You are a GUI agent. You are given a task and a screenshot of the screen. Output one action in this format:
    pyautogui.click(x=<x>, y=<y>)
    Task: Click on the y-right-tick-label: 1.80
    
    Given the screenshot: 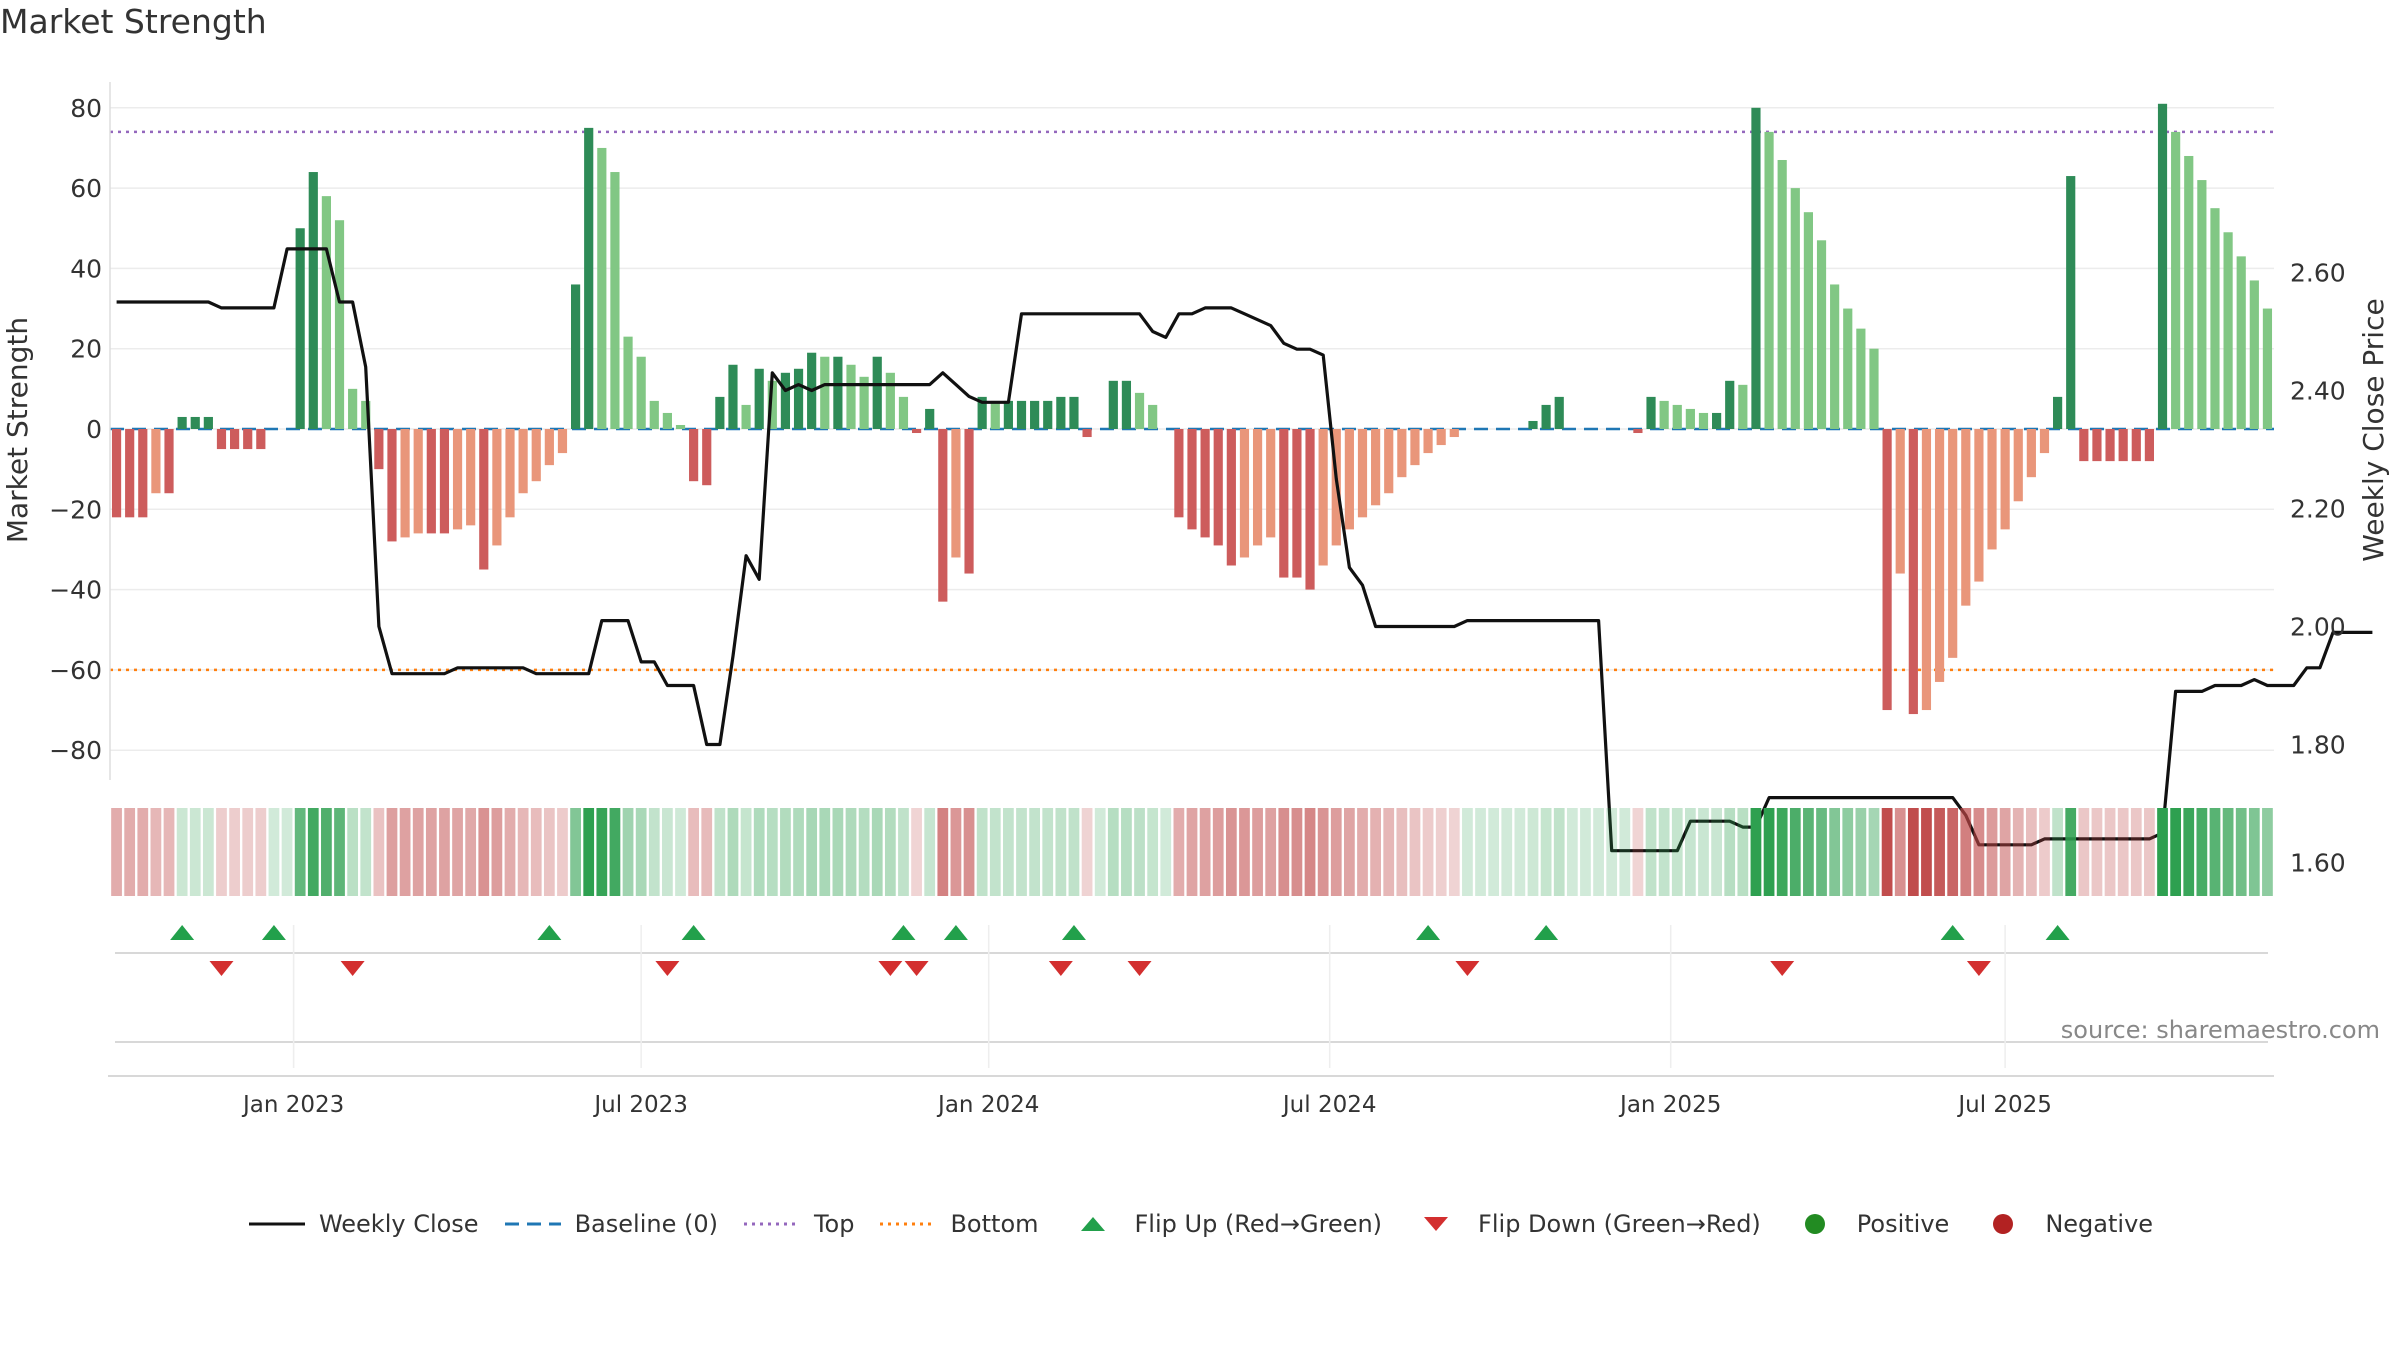 What is the action you would take?
    pyautogui.click(x=2318, y=745)
    